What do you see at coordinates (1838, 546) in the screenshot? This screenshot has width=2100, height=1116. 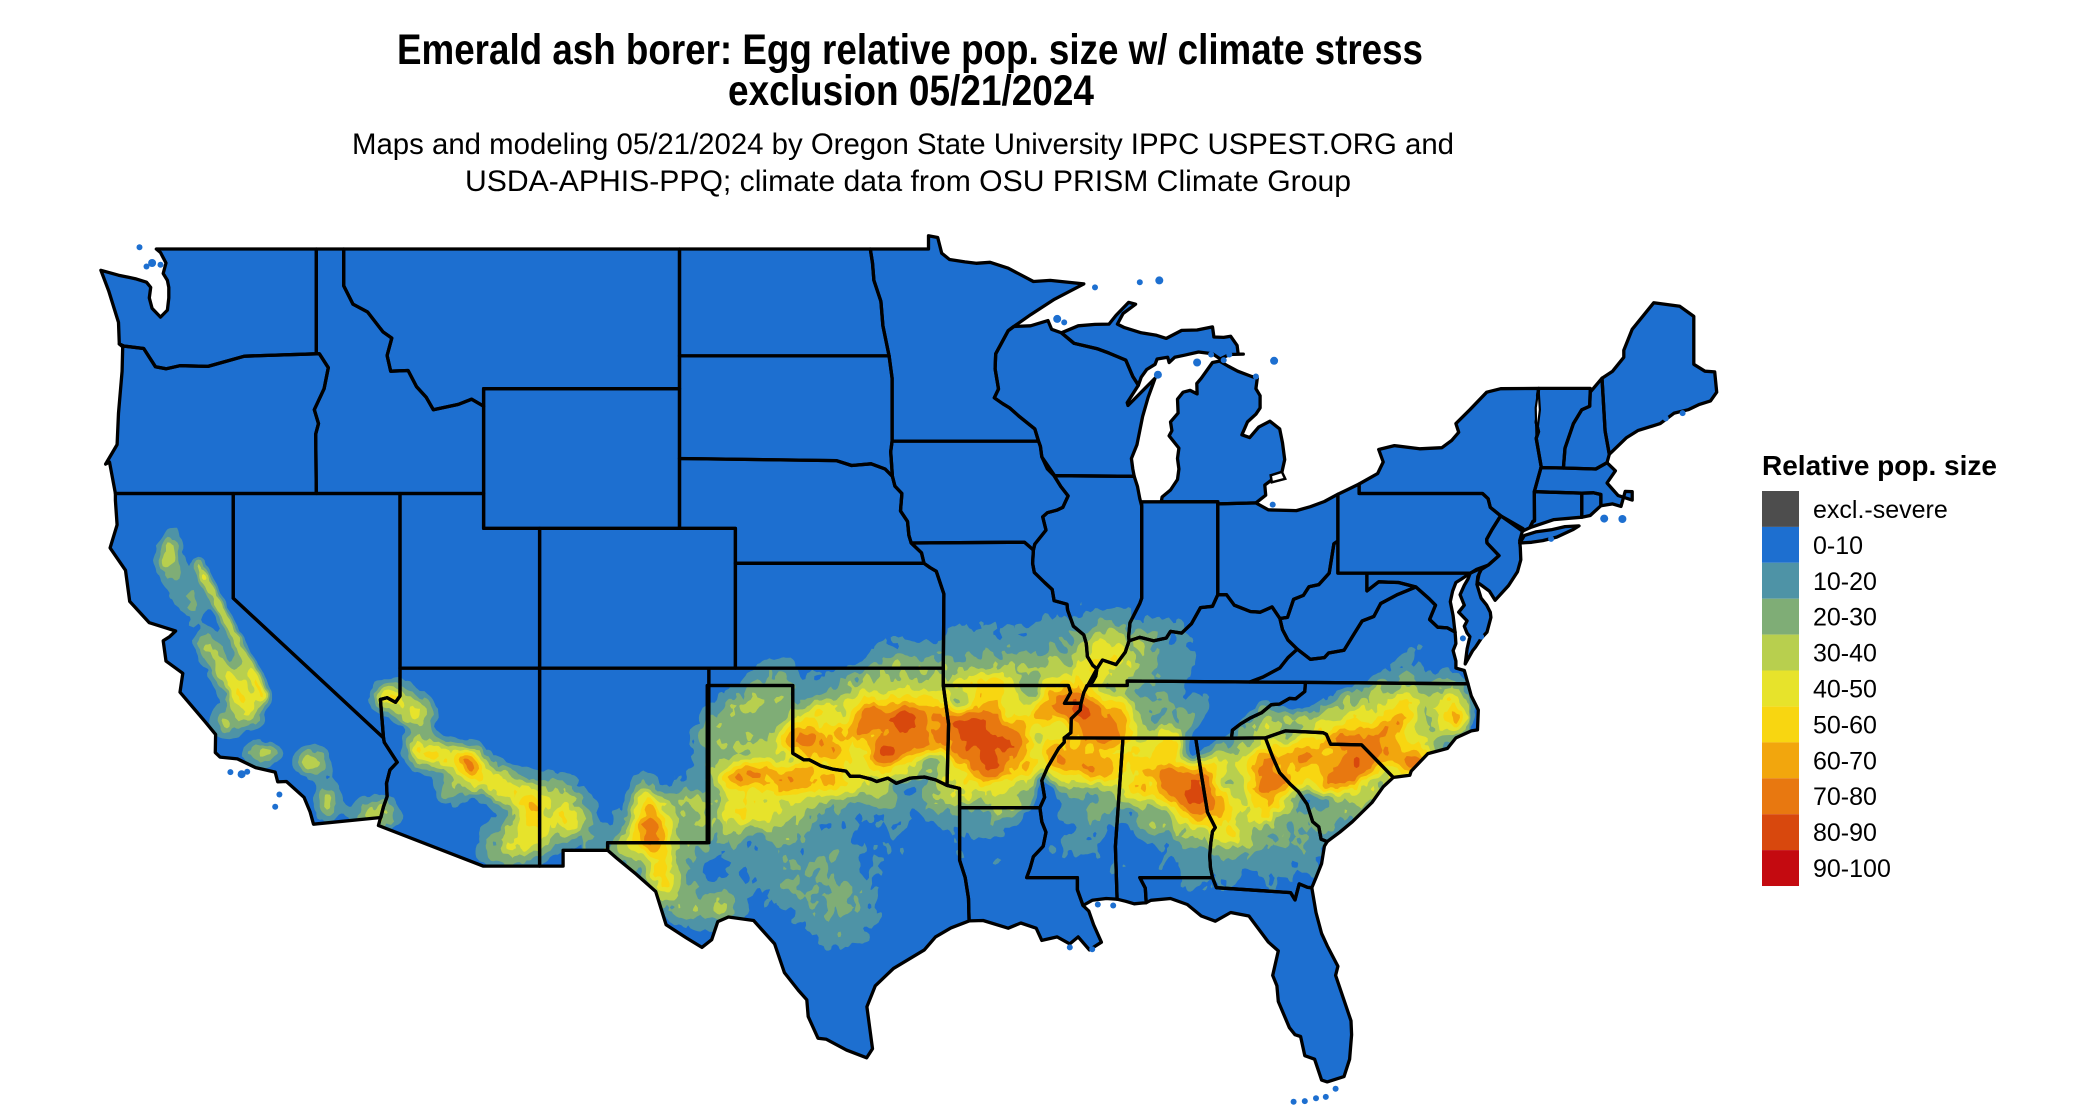 I see `svg-text: 0-10` at bounding box center [1838, 546].